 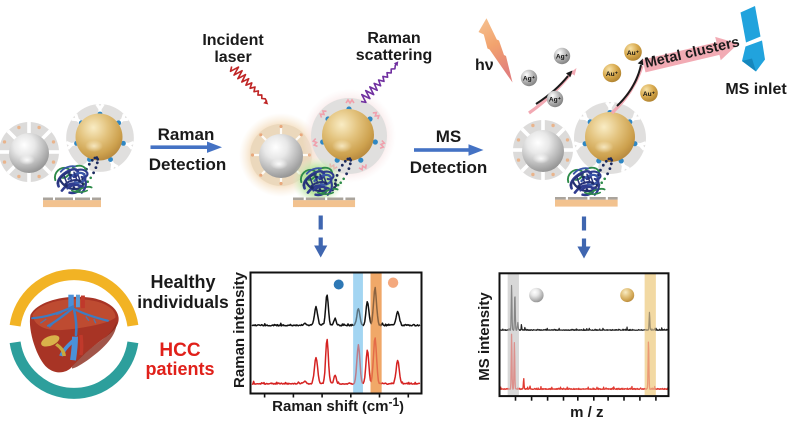 What do you see at coordinates (449, 136) in the screenshot?
I see `svg-text: MS` at bounding box center [449, 136].